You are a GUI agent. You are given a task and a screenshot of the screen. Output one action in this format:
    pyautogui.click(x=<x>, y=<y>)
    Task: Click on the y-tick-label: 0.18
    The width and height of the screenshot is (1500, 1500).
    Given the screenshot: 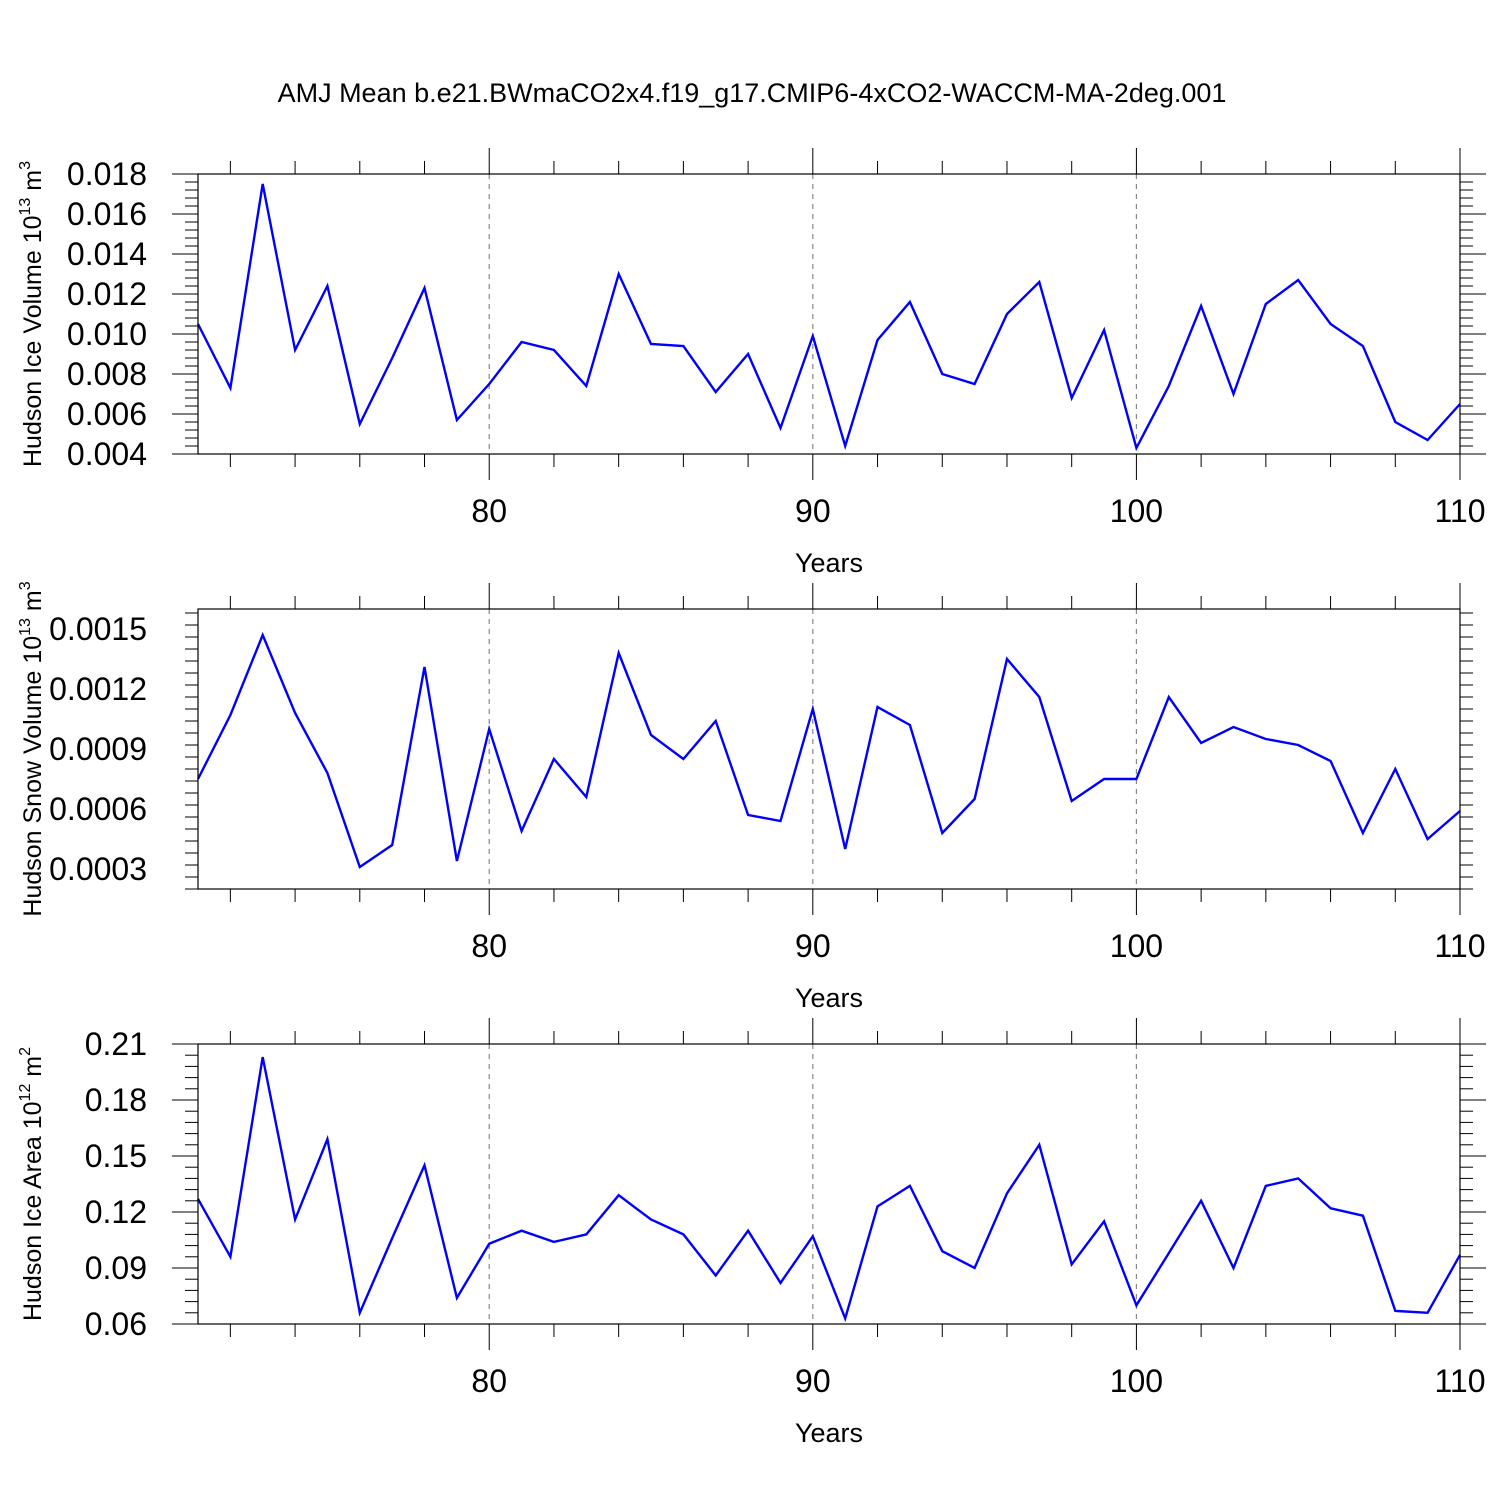 What is the action you would take?
    pyautogui.click(x=116, y=1100)
    